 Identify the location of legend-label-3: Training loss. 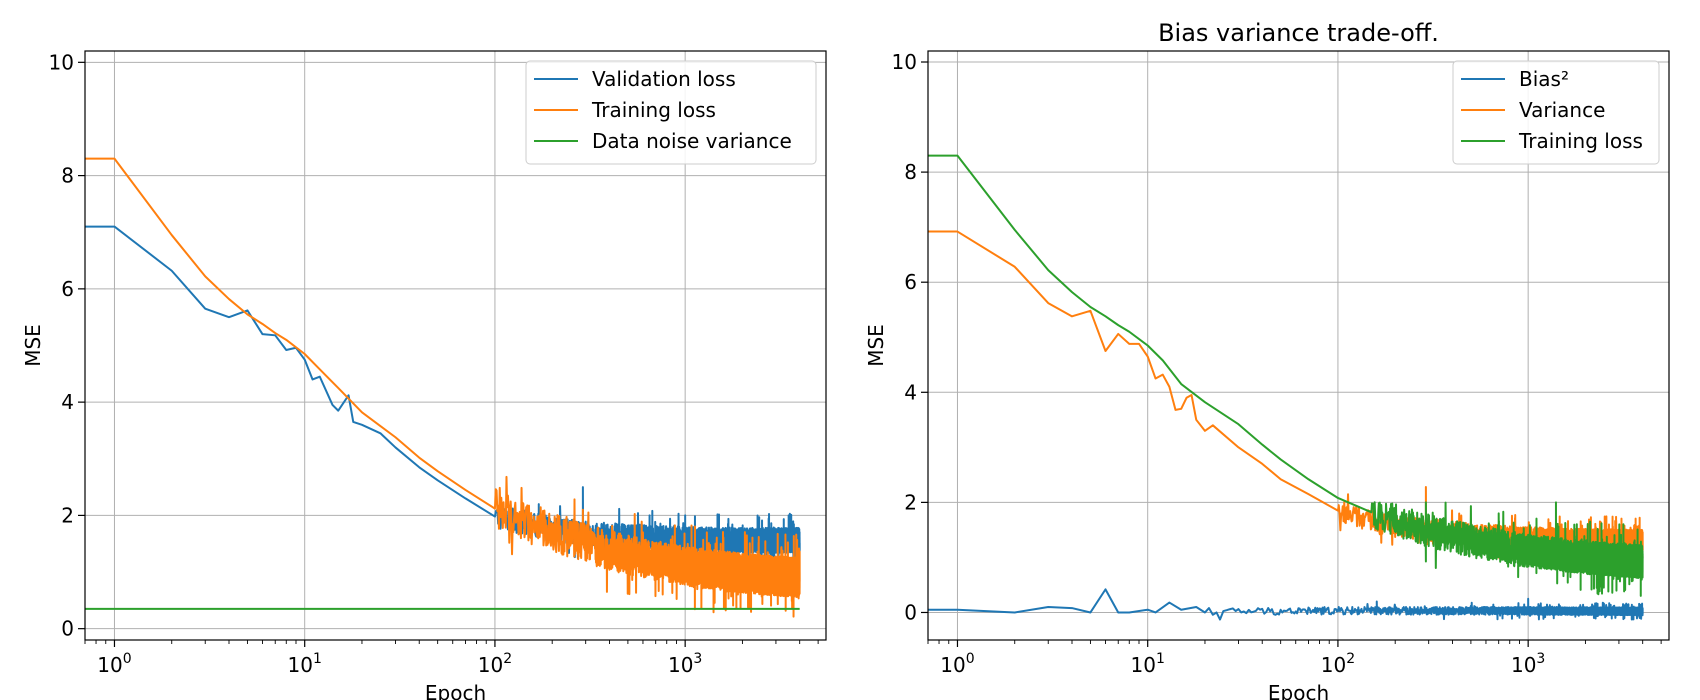
(1580, 141).